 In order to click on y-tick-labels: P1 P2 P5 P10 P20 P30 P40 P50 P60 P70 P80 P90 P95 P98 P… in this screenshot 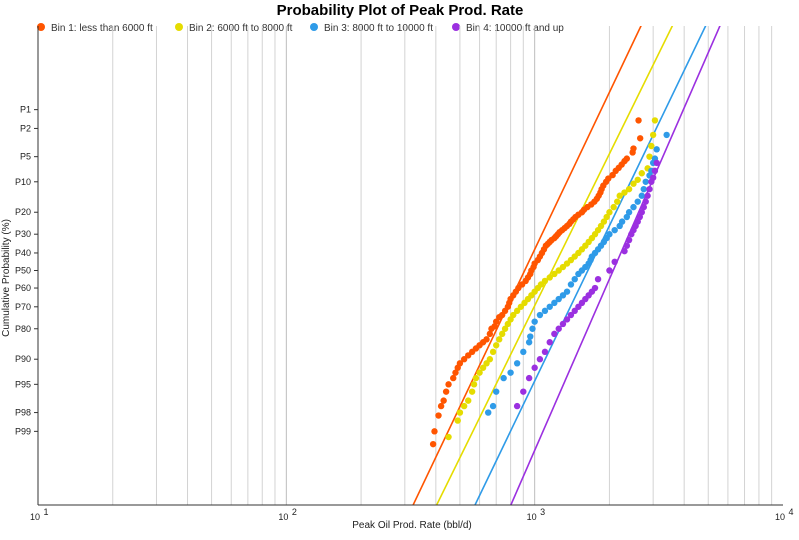, I will do `click(26, 270)`.